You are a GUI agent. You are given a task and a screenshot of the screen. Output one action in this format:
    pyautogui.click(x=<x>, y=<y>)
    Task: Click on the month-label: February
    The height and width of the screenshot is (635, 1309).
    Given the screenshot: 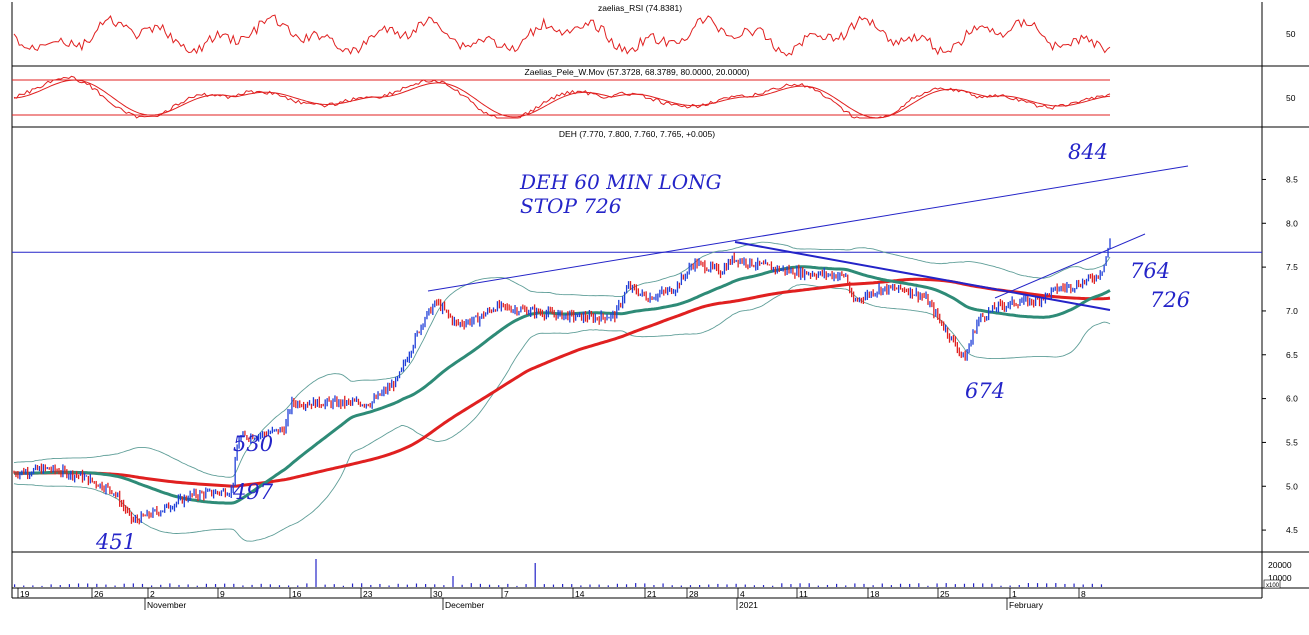 What is the action you would take?
    pyautogui.click(x=1026, y=605)
    